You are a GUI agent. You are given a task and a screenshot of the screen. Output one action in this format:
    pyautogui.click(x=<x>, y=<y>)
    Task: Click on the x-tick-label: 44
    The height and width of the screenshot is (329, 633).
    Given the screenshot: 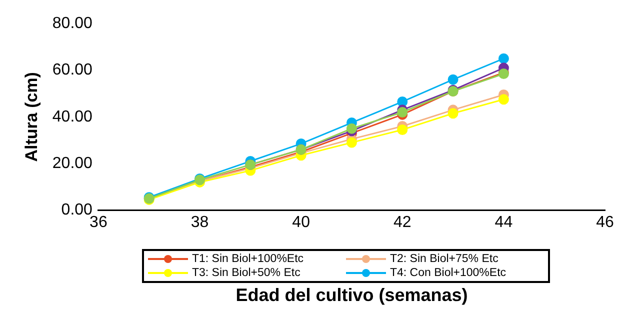 What is the action you would take?
    pyautogui.click(x=503, y=223)
    